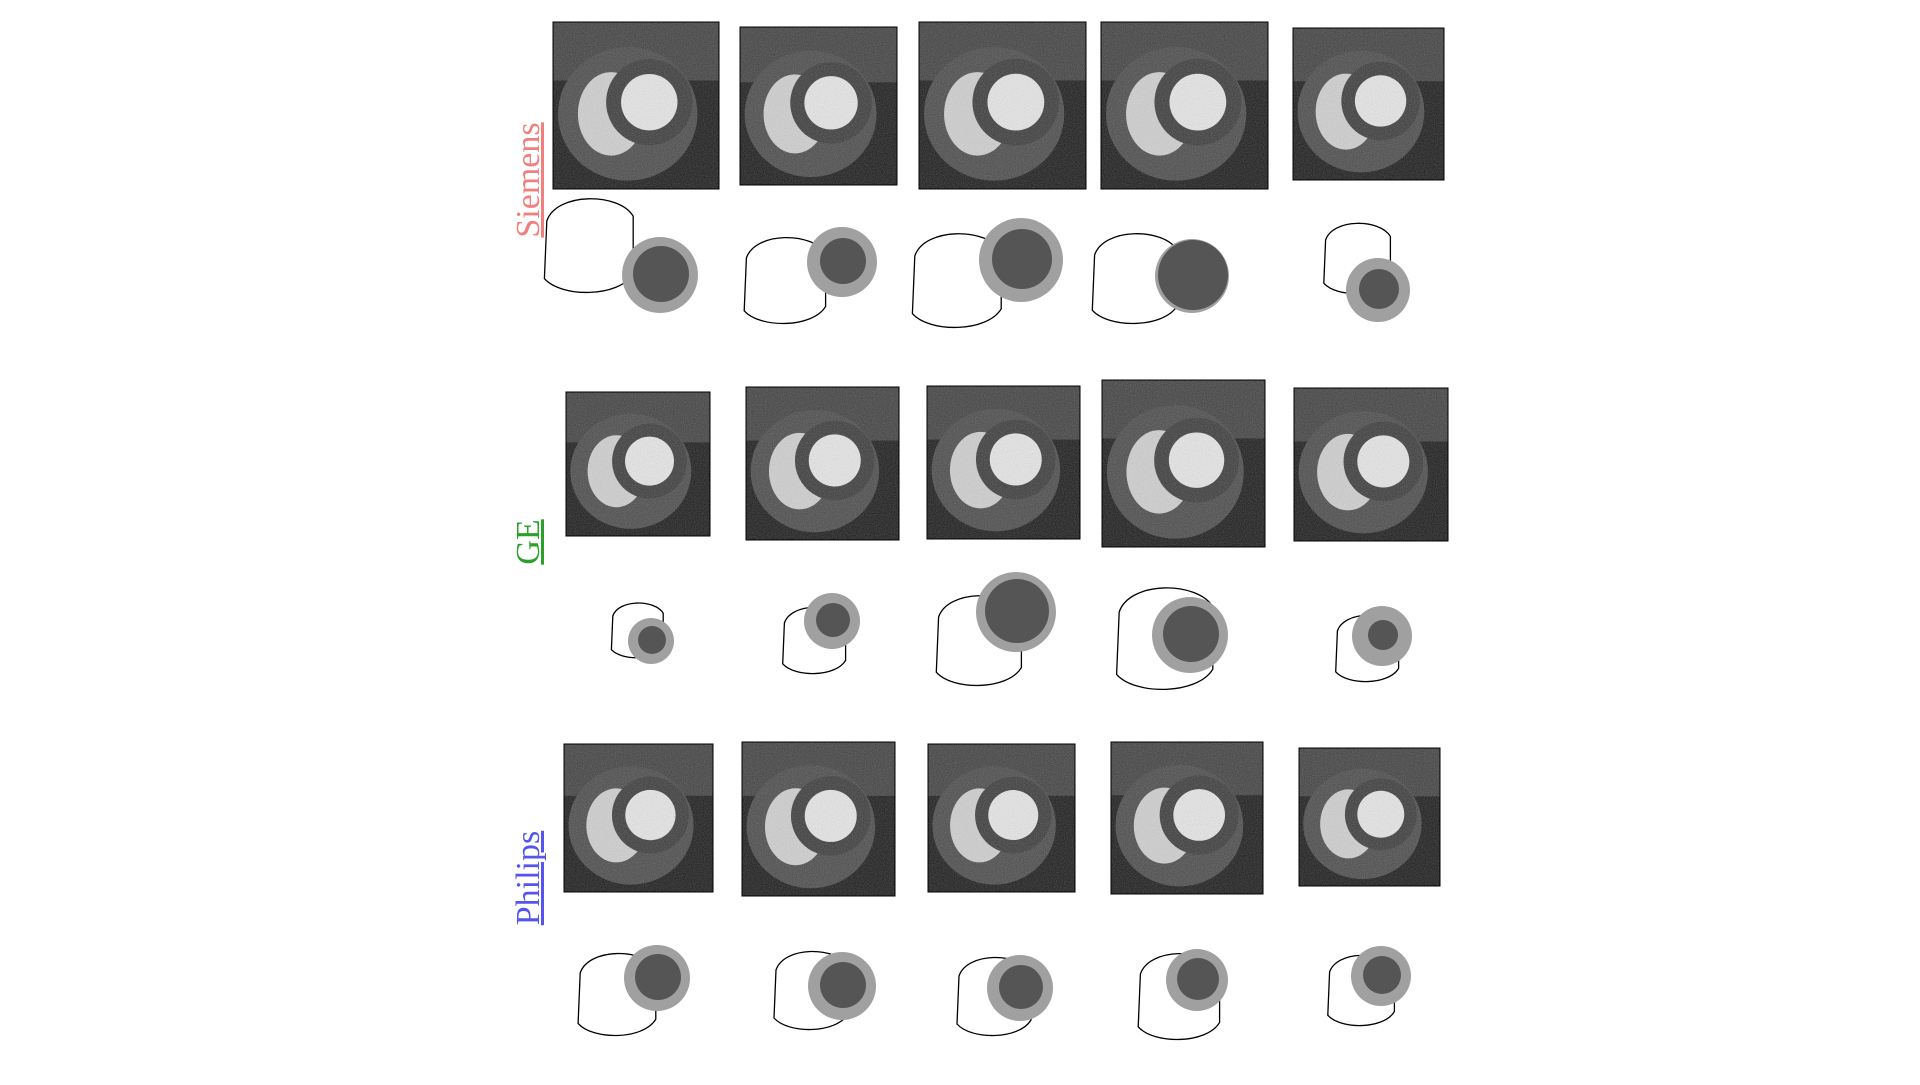 The image size is (1920, 1085). Describe the element at coordinates (528, 180) in the screenshot. I see `row-label-siemens: Siemens` at that location.